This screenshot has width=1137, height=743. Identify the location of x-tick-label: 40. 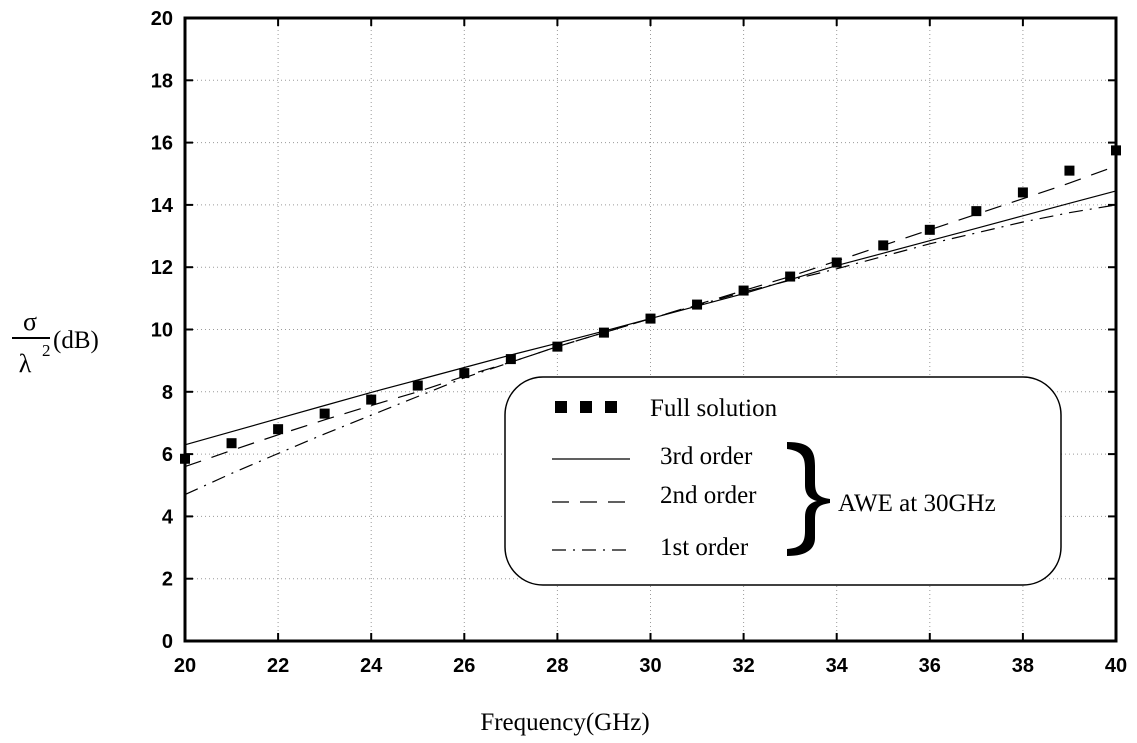
(1116, 666).